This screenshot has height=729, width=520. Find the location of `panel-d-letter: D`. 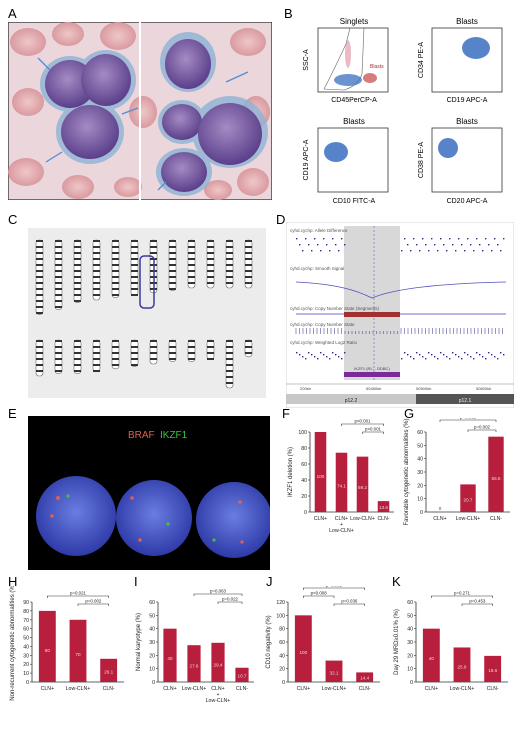

panel-d-letter: D is located at coordinates (281, 219).